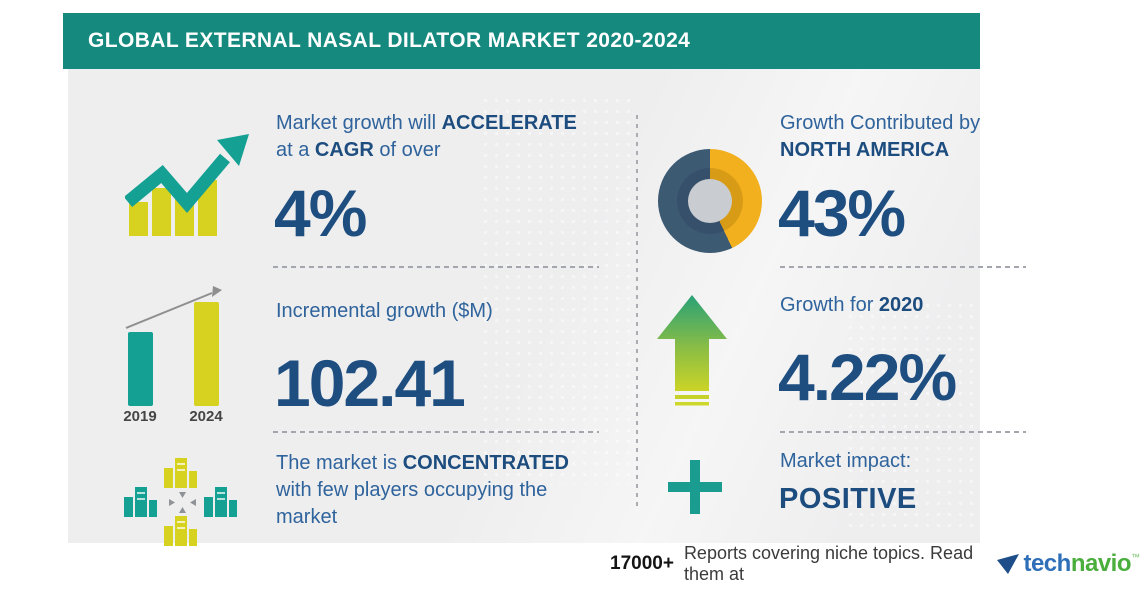  I want to click on technavio-logo: tech navio ™, so click(1068, 564).